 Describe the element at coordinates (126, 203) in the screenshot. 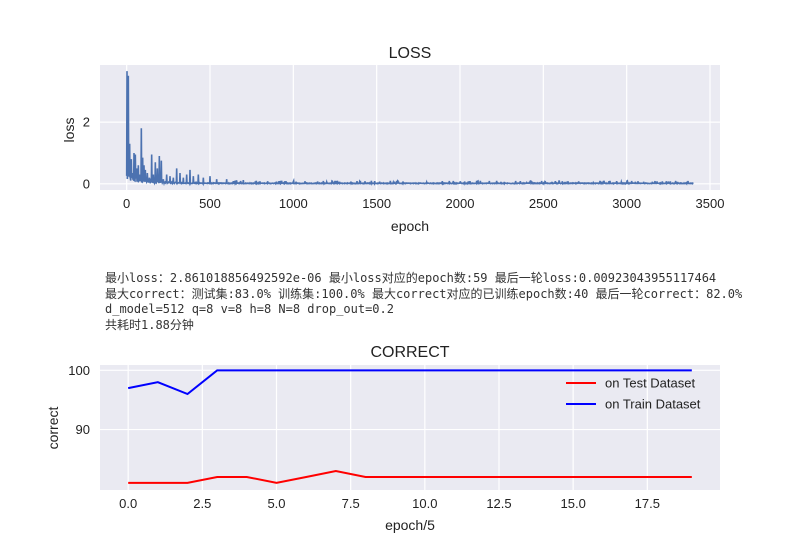

I see `loss-x-tick-label: 0` at that location.